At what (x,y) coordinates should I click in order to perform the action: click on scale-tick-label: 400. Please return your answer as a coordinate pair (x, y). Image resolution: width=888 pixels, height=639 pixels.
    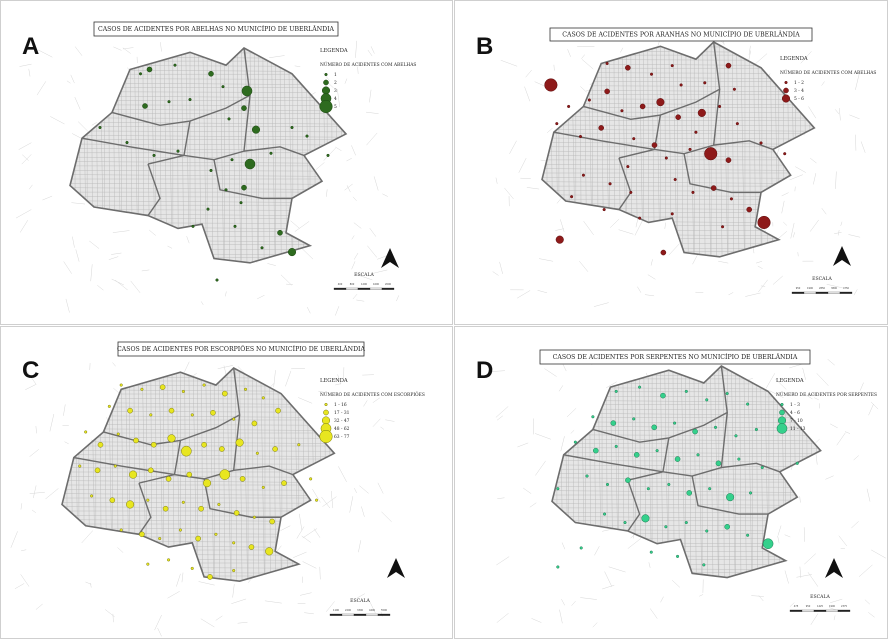
    Looking at the image, I should click on (340, 284).